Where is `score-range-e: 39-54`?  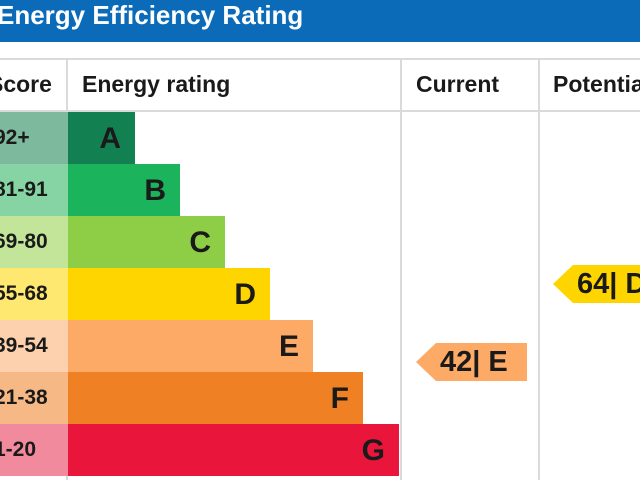
score-range-e: 39-54 is located at coordinates (34, 346).